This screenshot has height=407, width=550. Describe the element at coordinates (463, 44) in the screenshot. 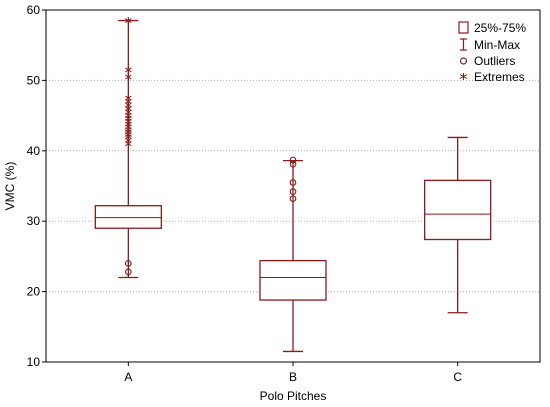

I see `whisker-icon` at that location.